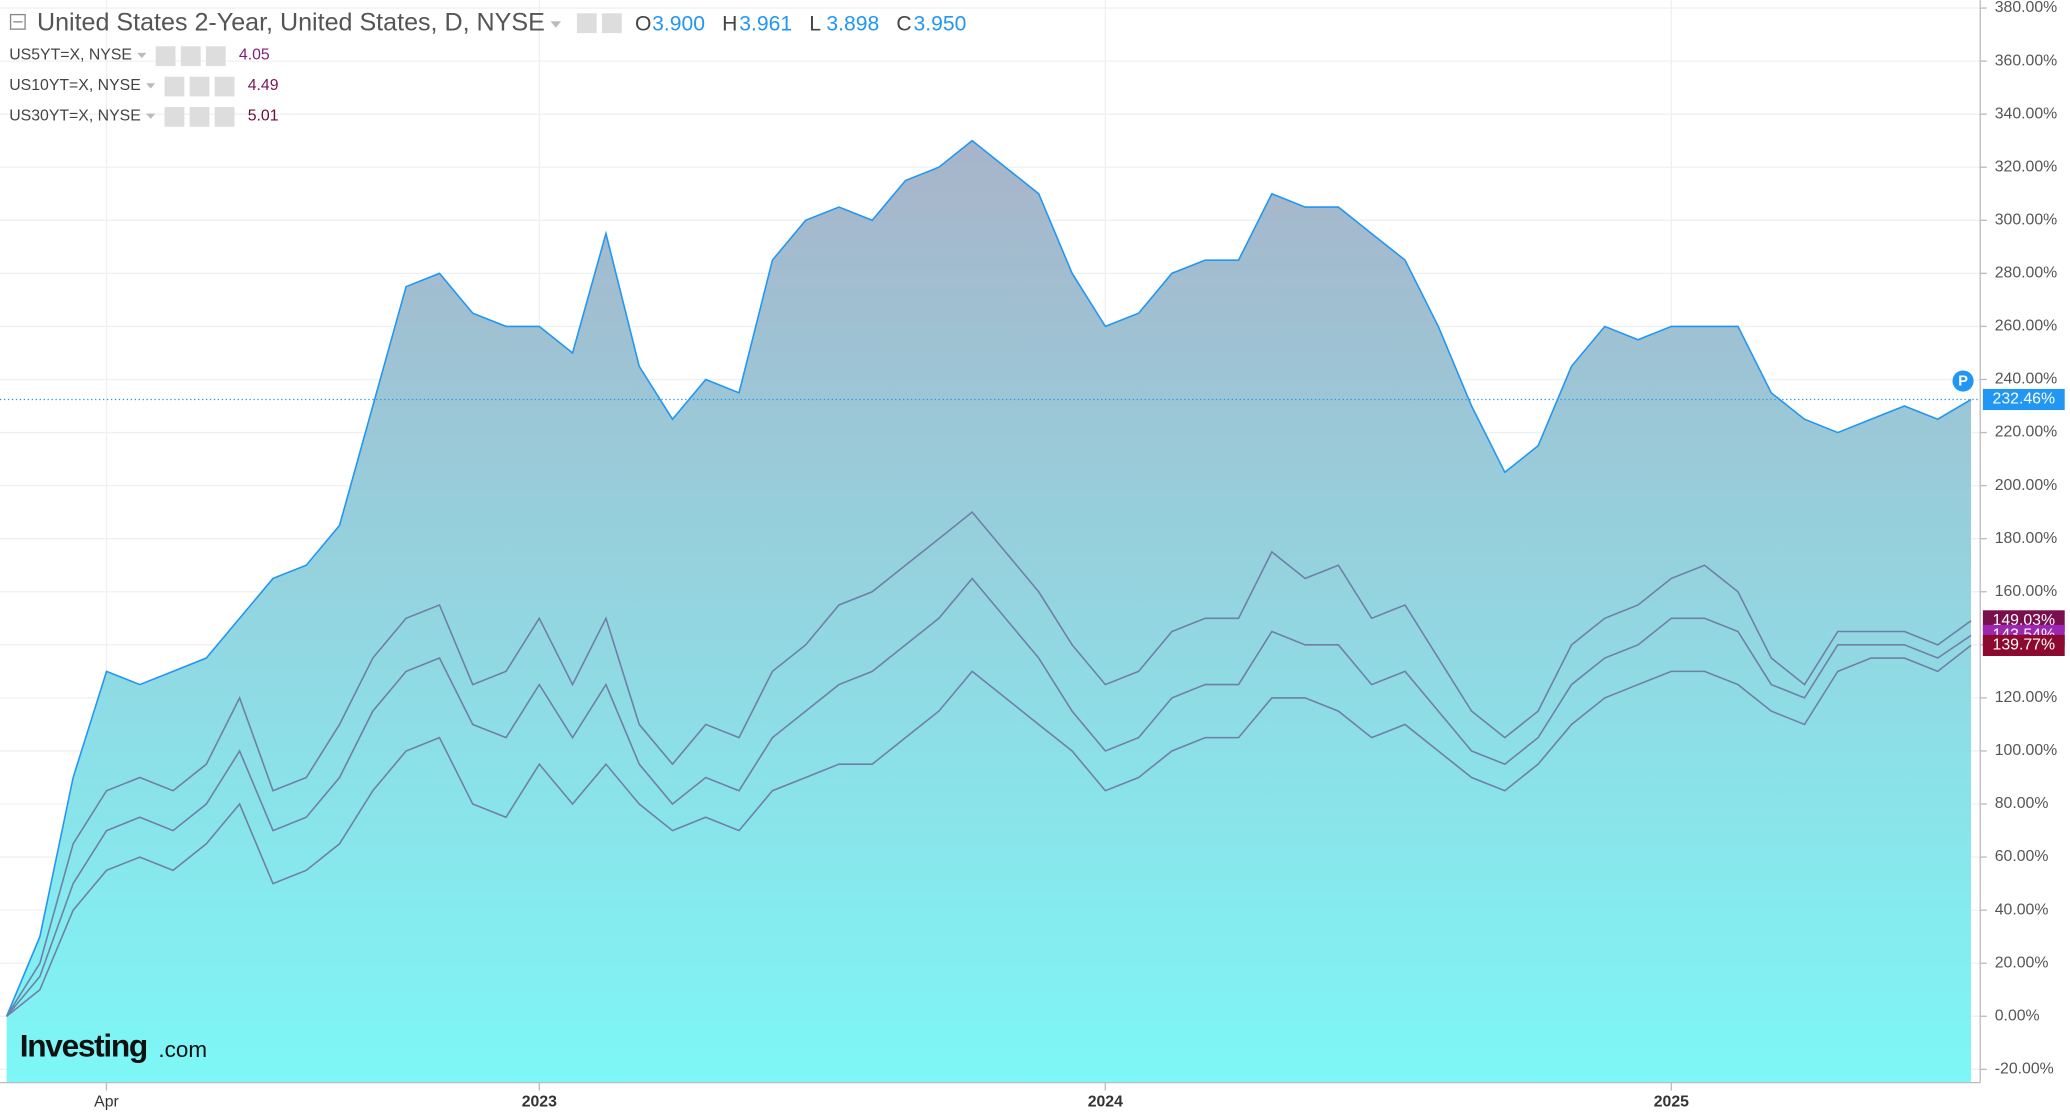  I want to click on legend-name: US10YT=X, NYSE, so click(75, 85).